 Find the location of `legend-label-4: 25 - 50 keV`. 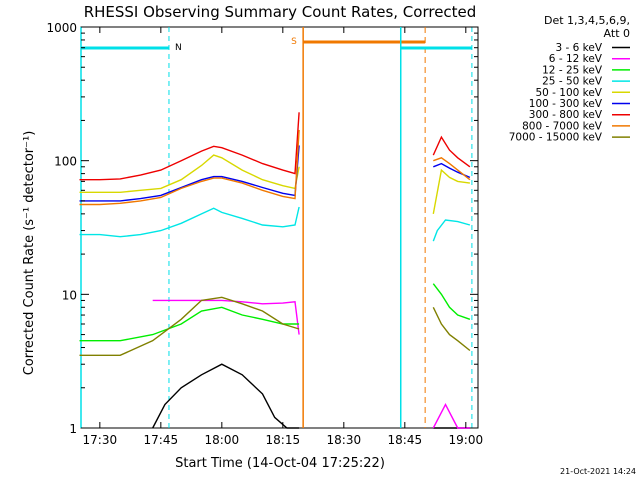

legend-label-4: 25 - 50 keV is located at coordinates (572, 82).